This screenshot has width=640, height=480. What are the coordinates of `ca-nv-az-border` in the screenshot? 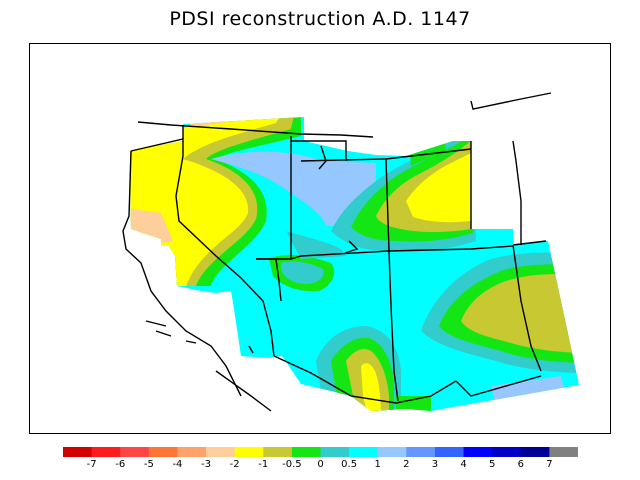 It's located at (202, 247).